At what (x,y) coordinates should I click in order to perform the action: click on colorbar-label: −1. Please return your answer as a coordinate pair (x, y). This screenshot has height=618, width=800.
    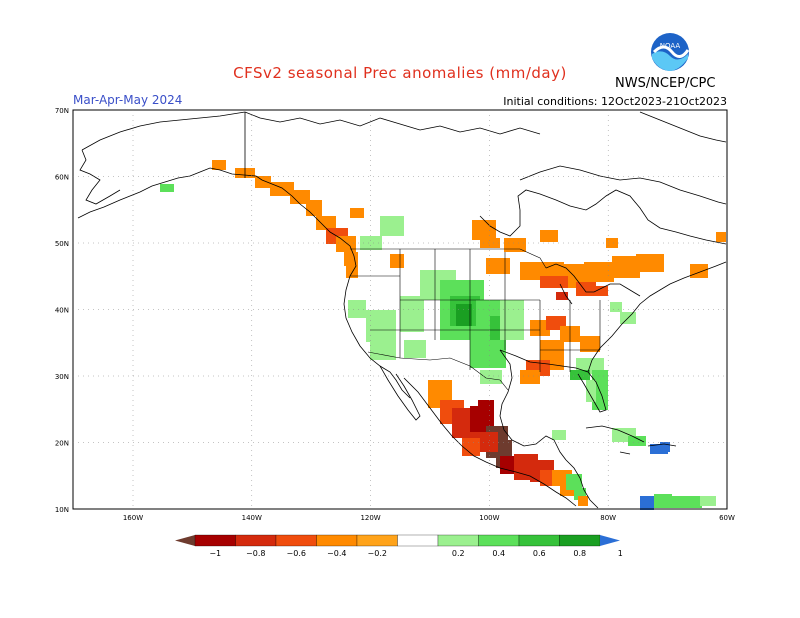
    Looking at the image, I should click on (215, 553).